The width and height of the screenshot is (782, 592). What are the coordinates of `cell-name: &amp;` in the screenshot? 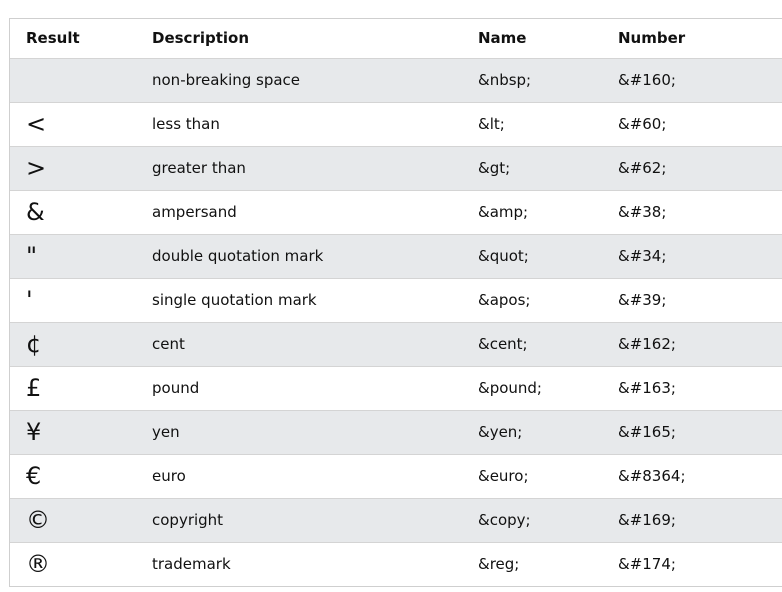 It's located at (503, 212).